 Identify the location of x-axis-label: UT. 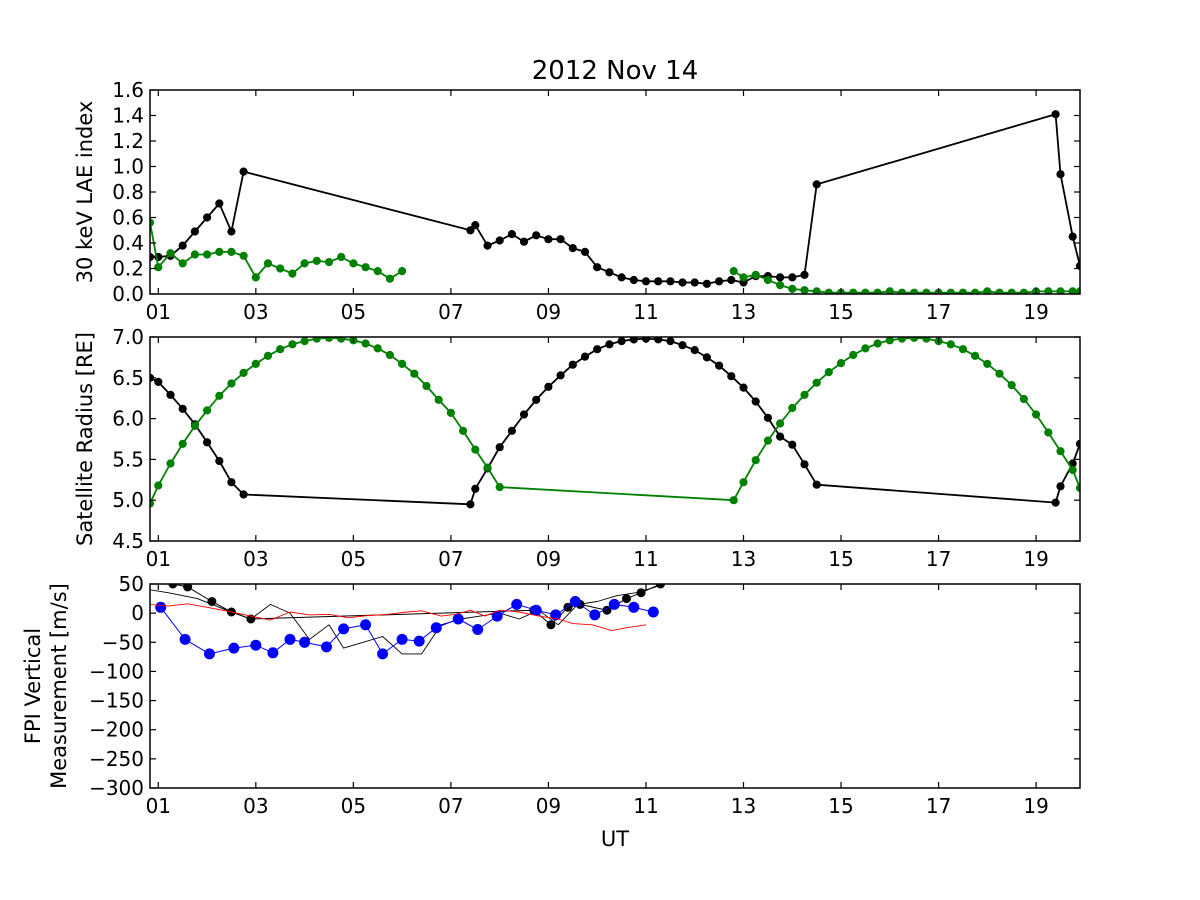
(615, 839).